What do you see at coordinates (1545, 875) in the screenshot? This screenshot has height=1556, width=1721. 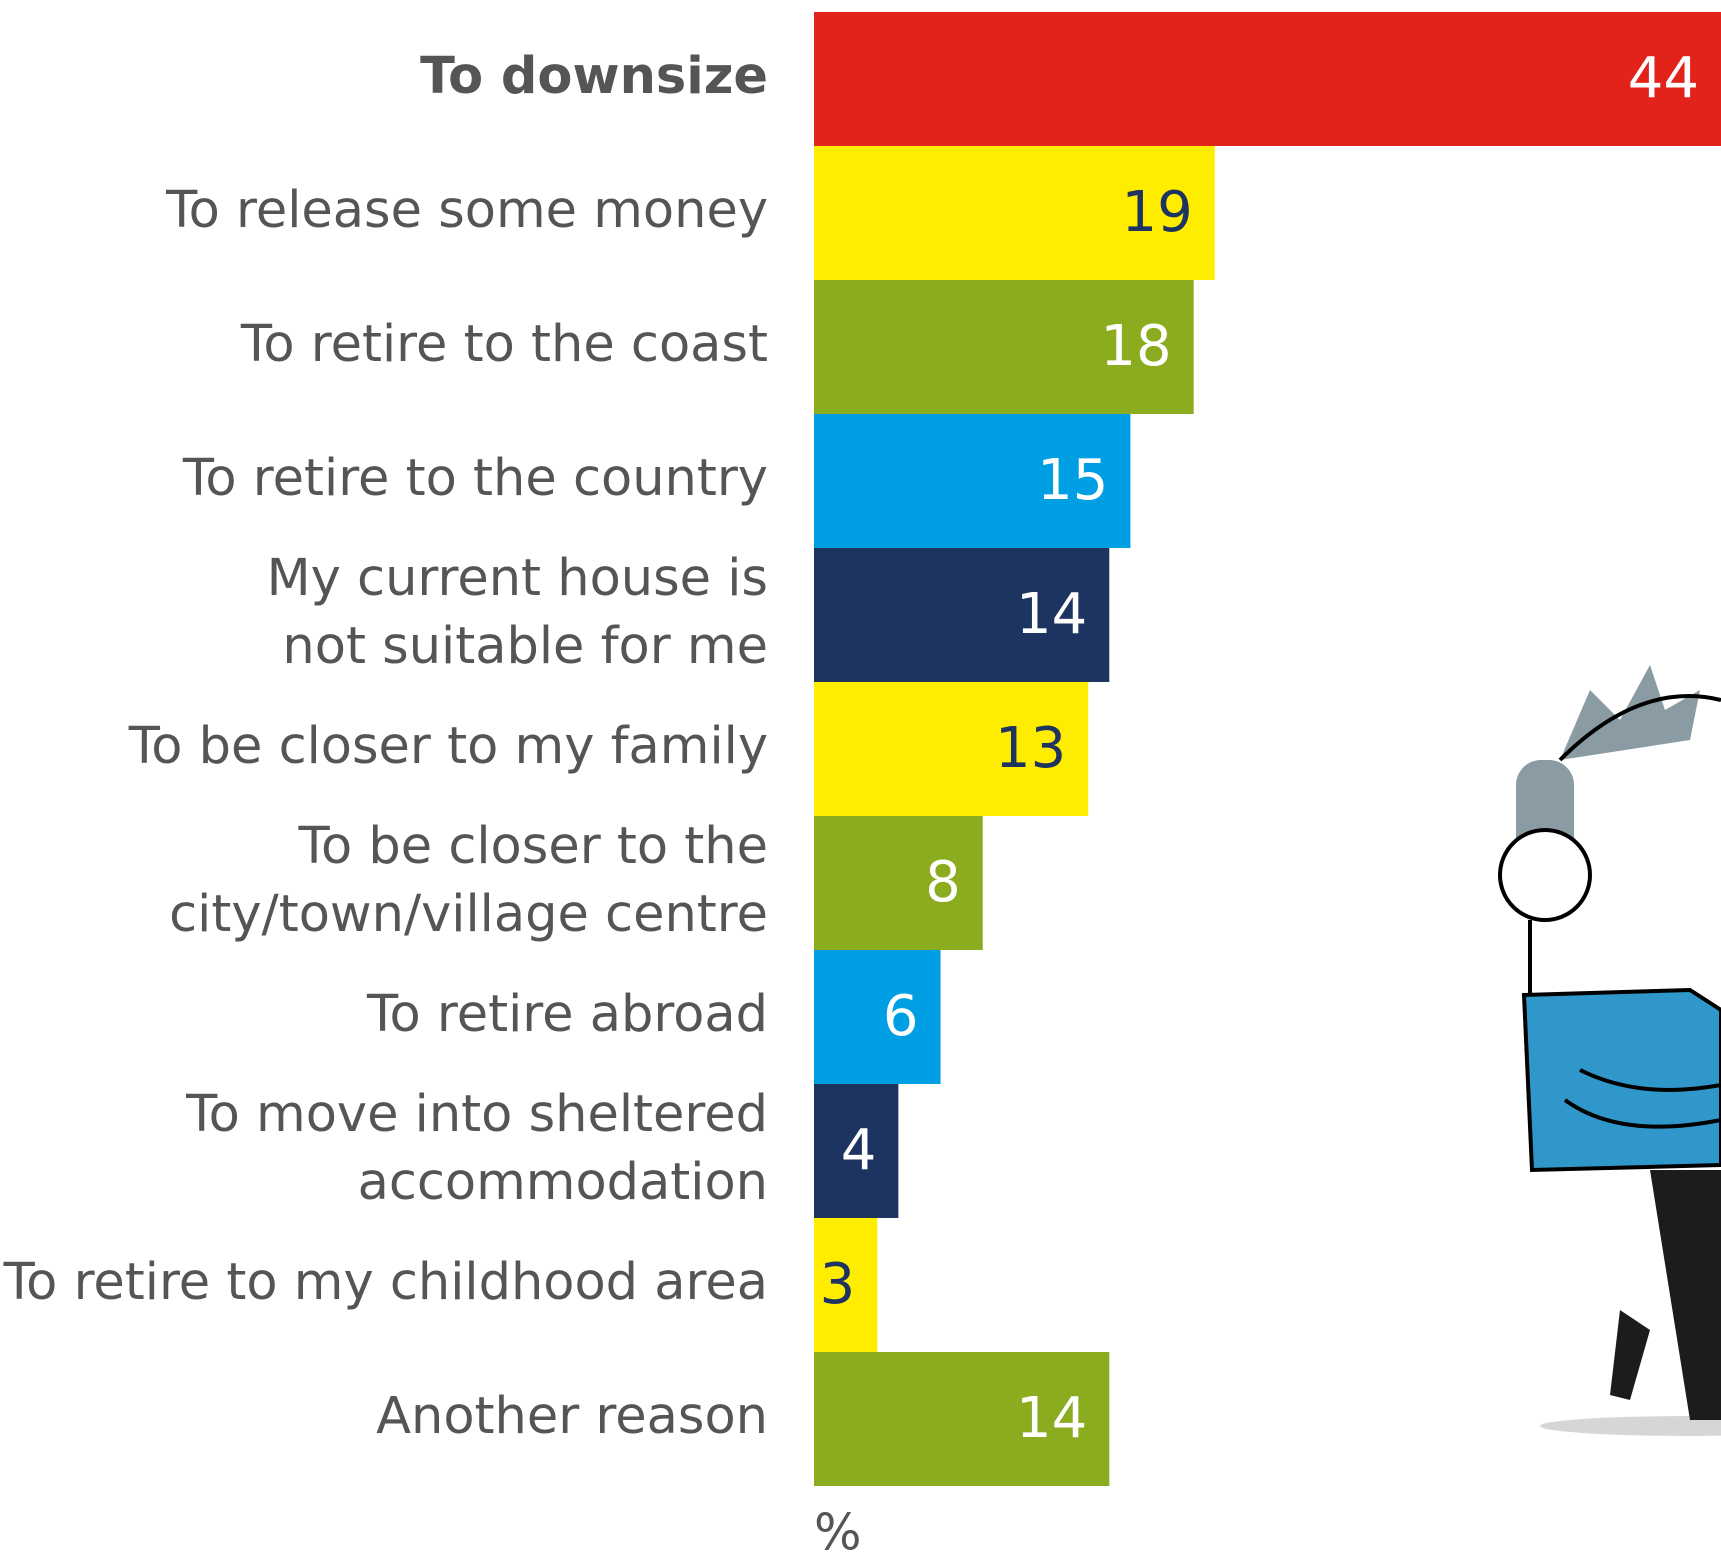 I see `ear` at bounding box center [1545, 875].